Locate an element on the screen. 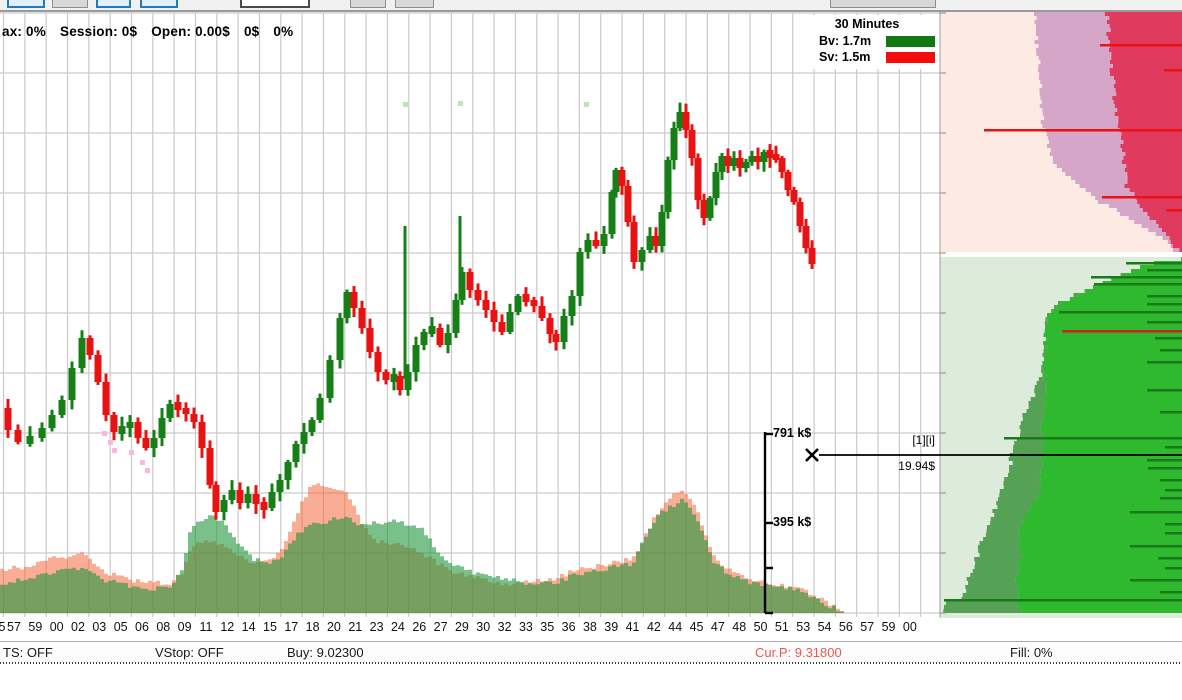 This screenshot has width=1182, height=700. x-axis-label: 45 is located at coordinates (696, 627).